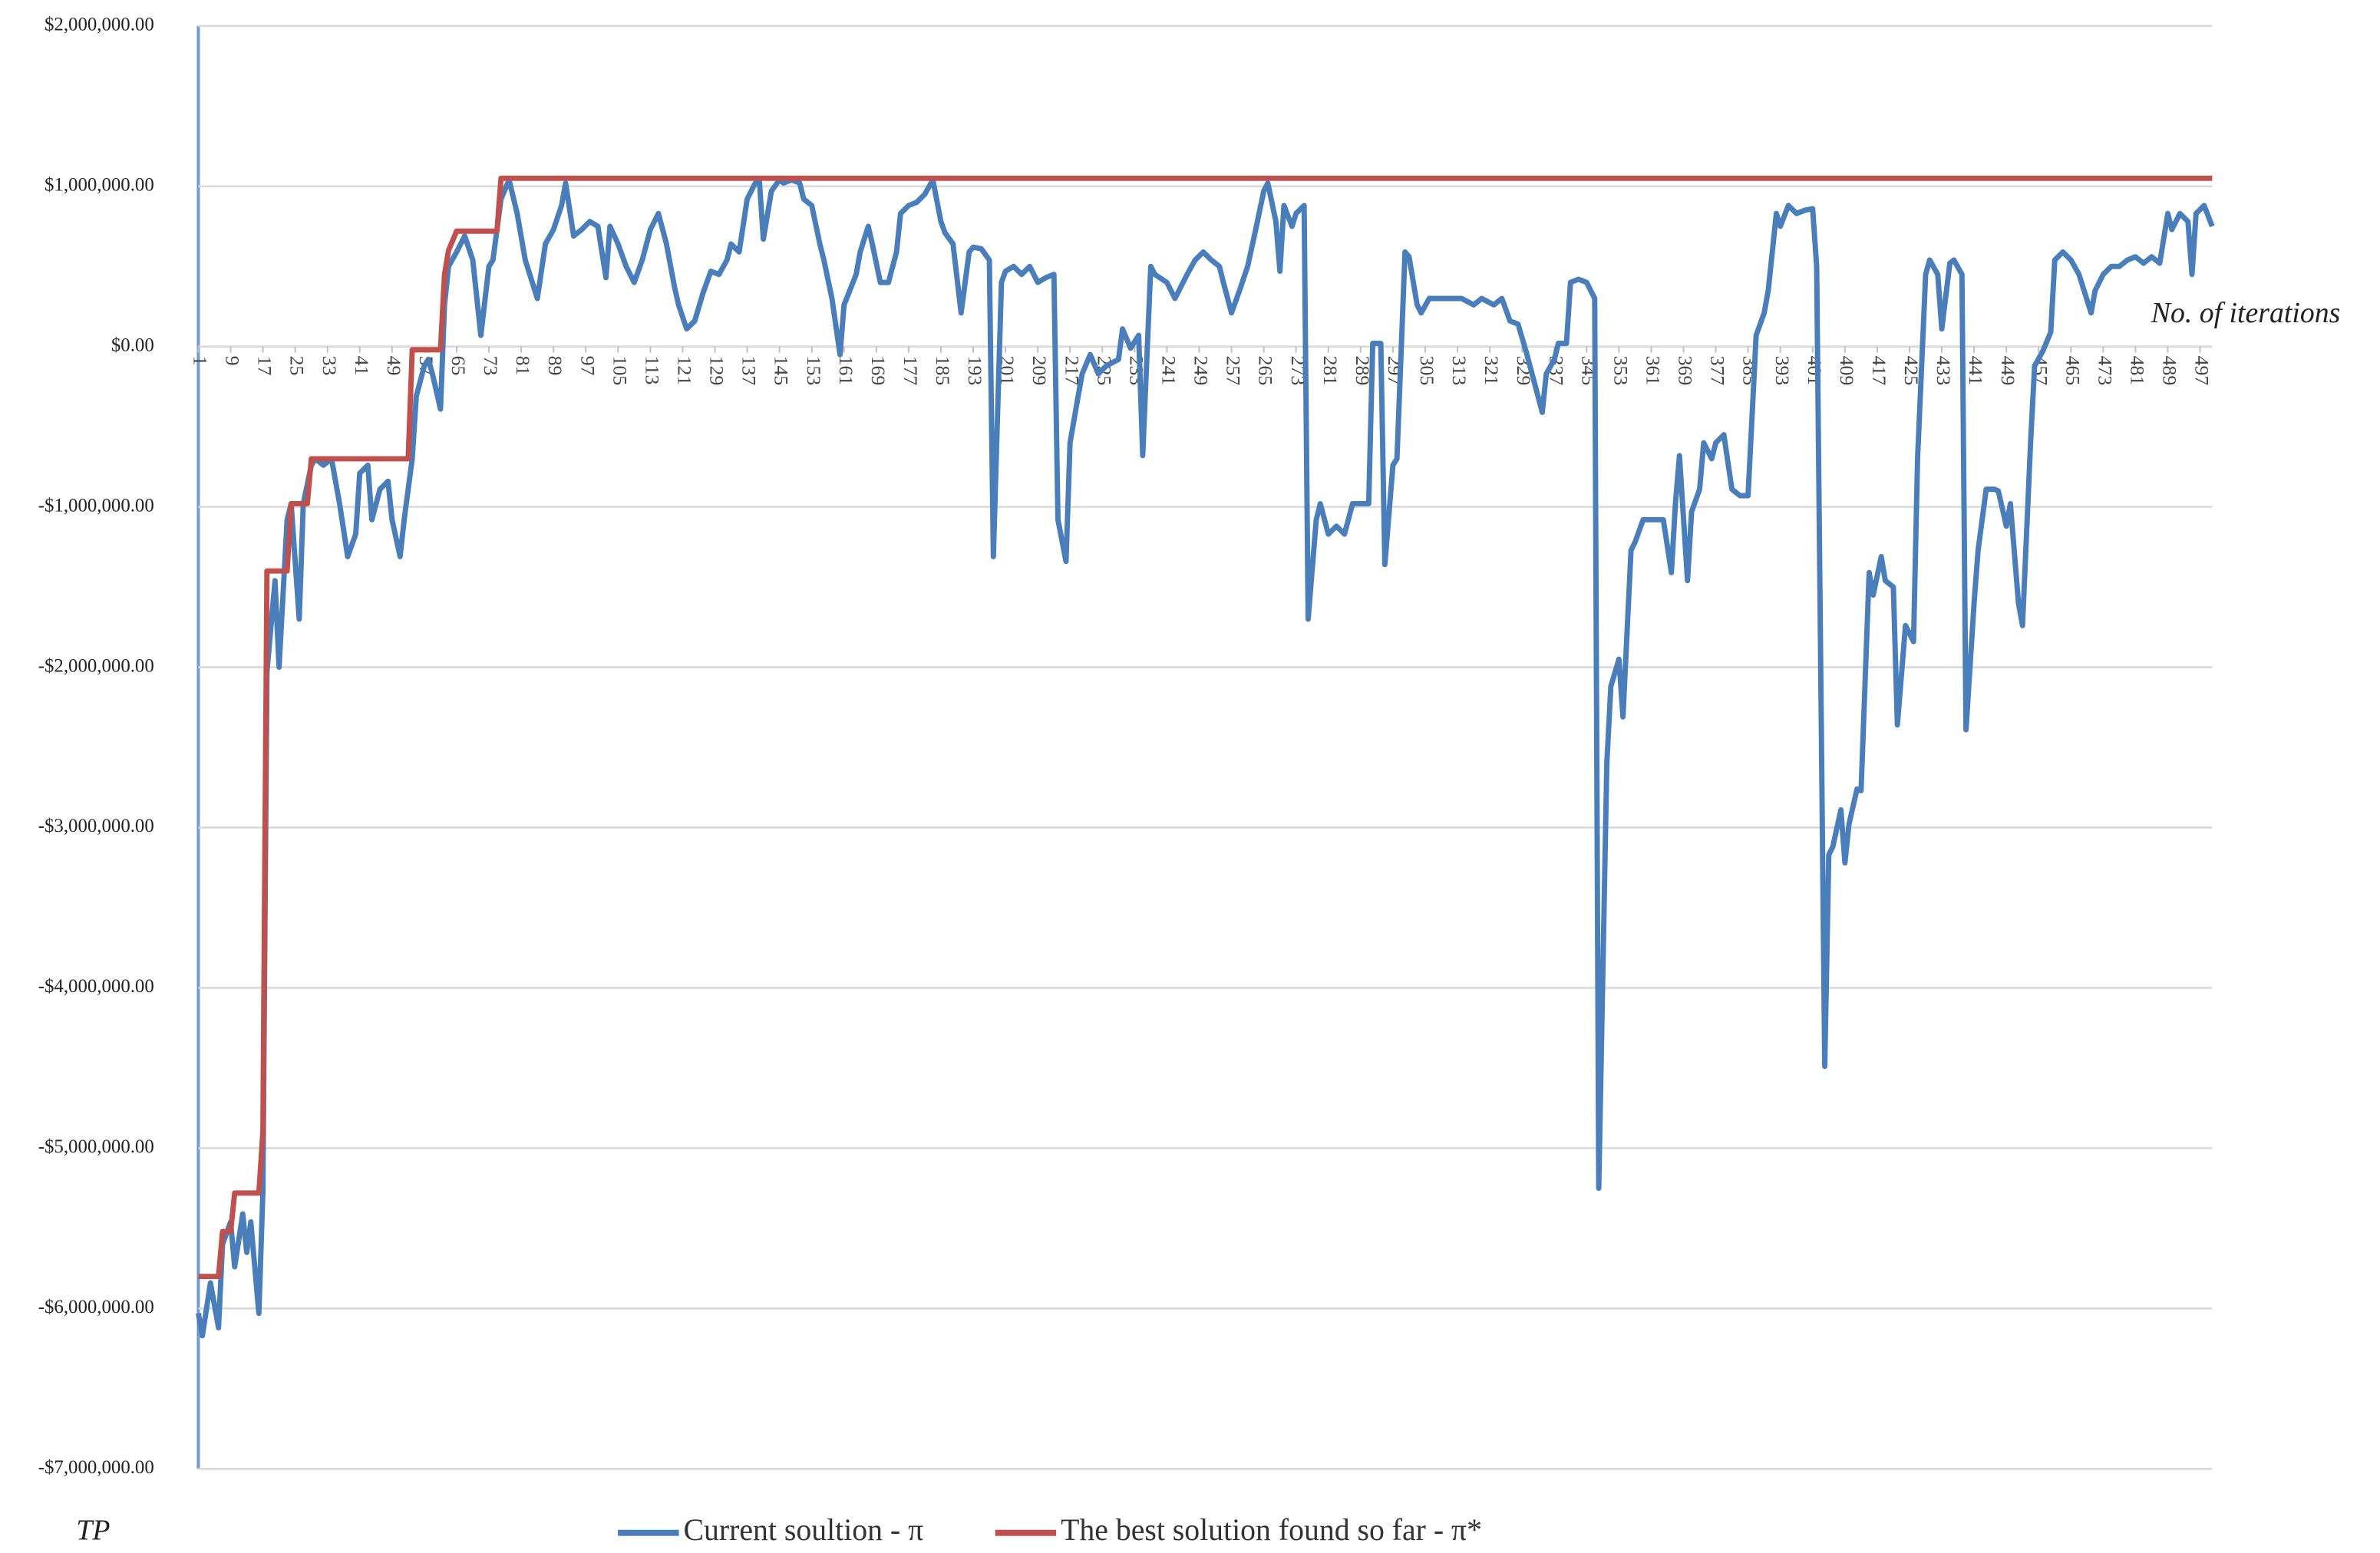 The image size is (2380, 1553). I want to click on y-tick-label: $1,000,000.00, so click(100, 184).